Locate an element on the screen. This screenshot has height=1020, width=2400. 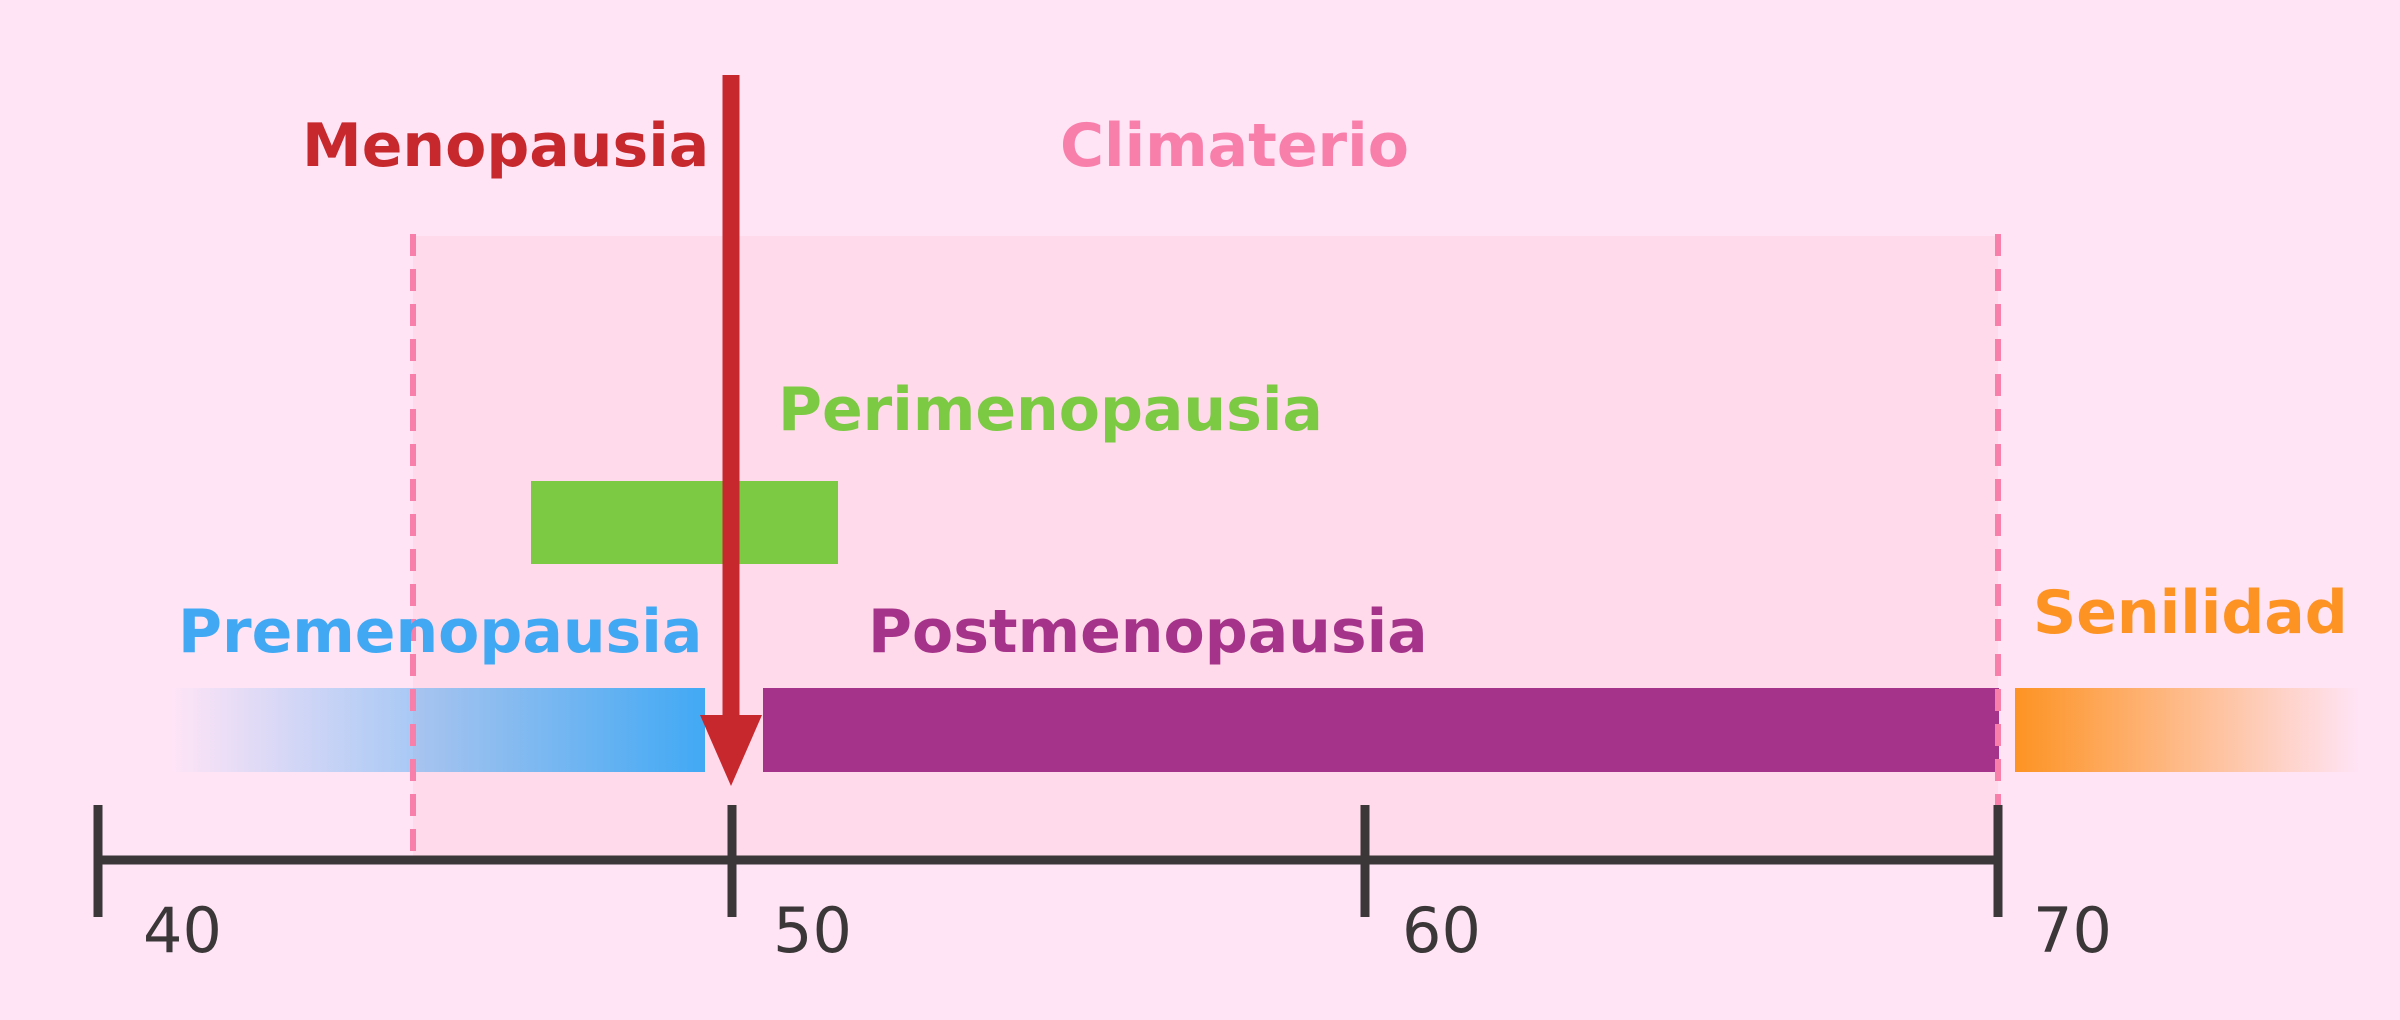
premenopausia-bar is located at coordinates (437, 730).